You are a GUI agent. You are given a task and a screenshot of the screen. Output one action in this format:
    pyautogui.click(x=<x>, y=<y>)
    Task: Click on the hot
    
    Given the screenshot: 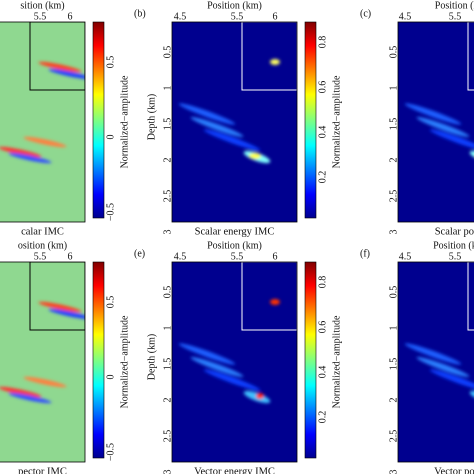 What is the action you would take?
    pyautogui.click(x=260, y=396)
    